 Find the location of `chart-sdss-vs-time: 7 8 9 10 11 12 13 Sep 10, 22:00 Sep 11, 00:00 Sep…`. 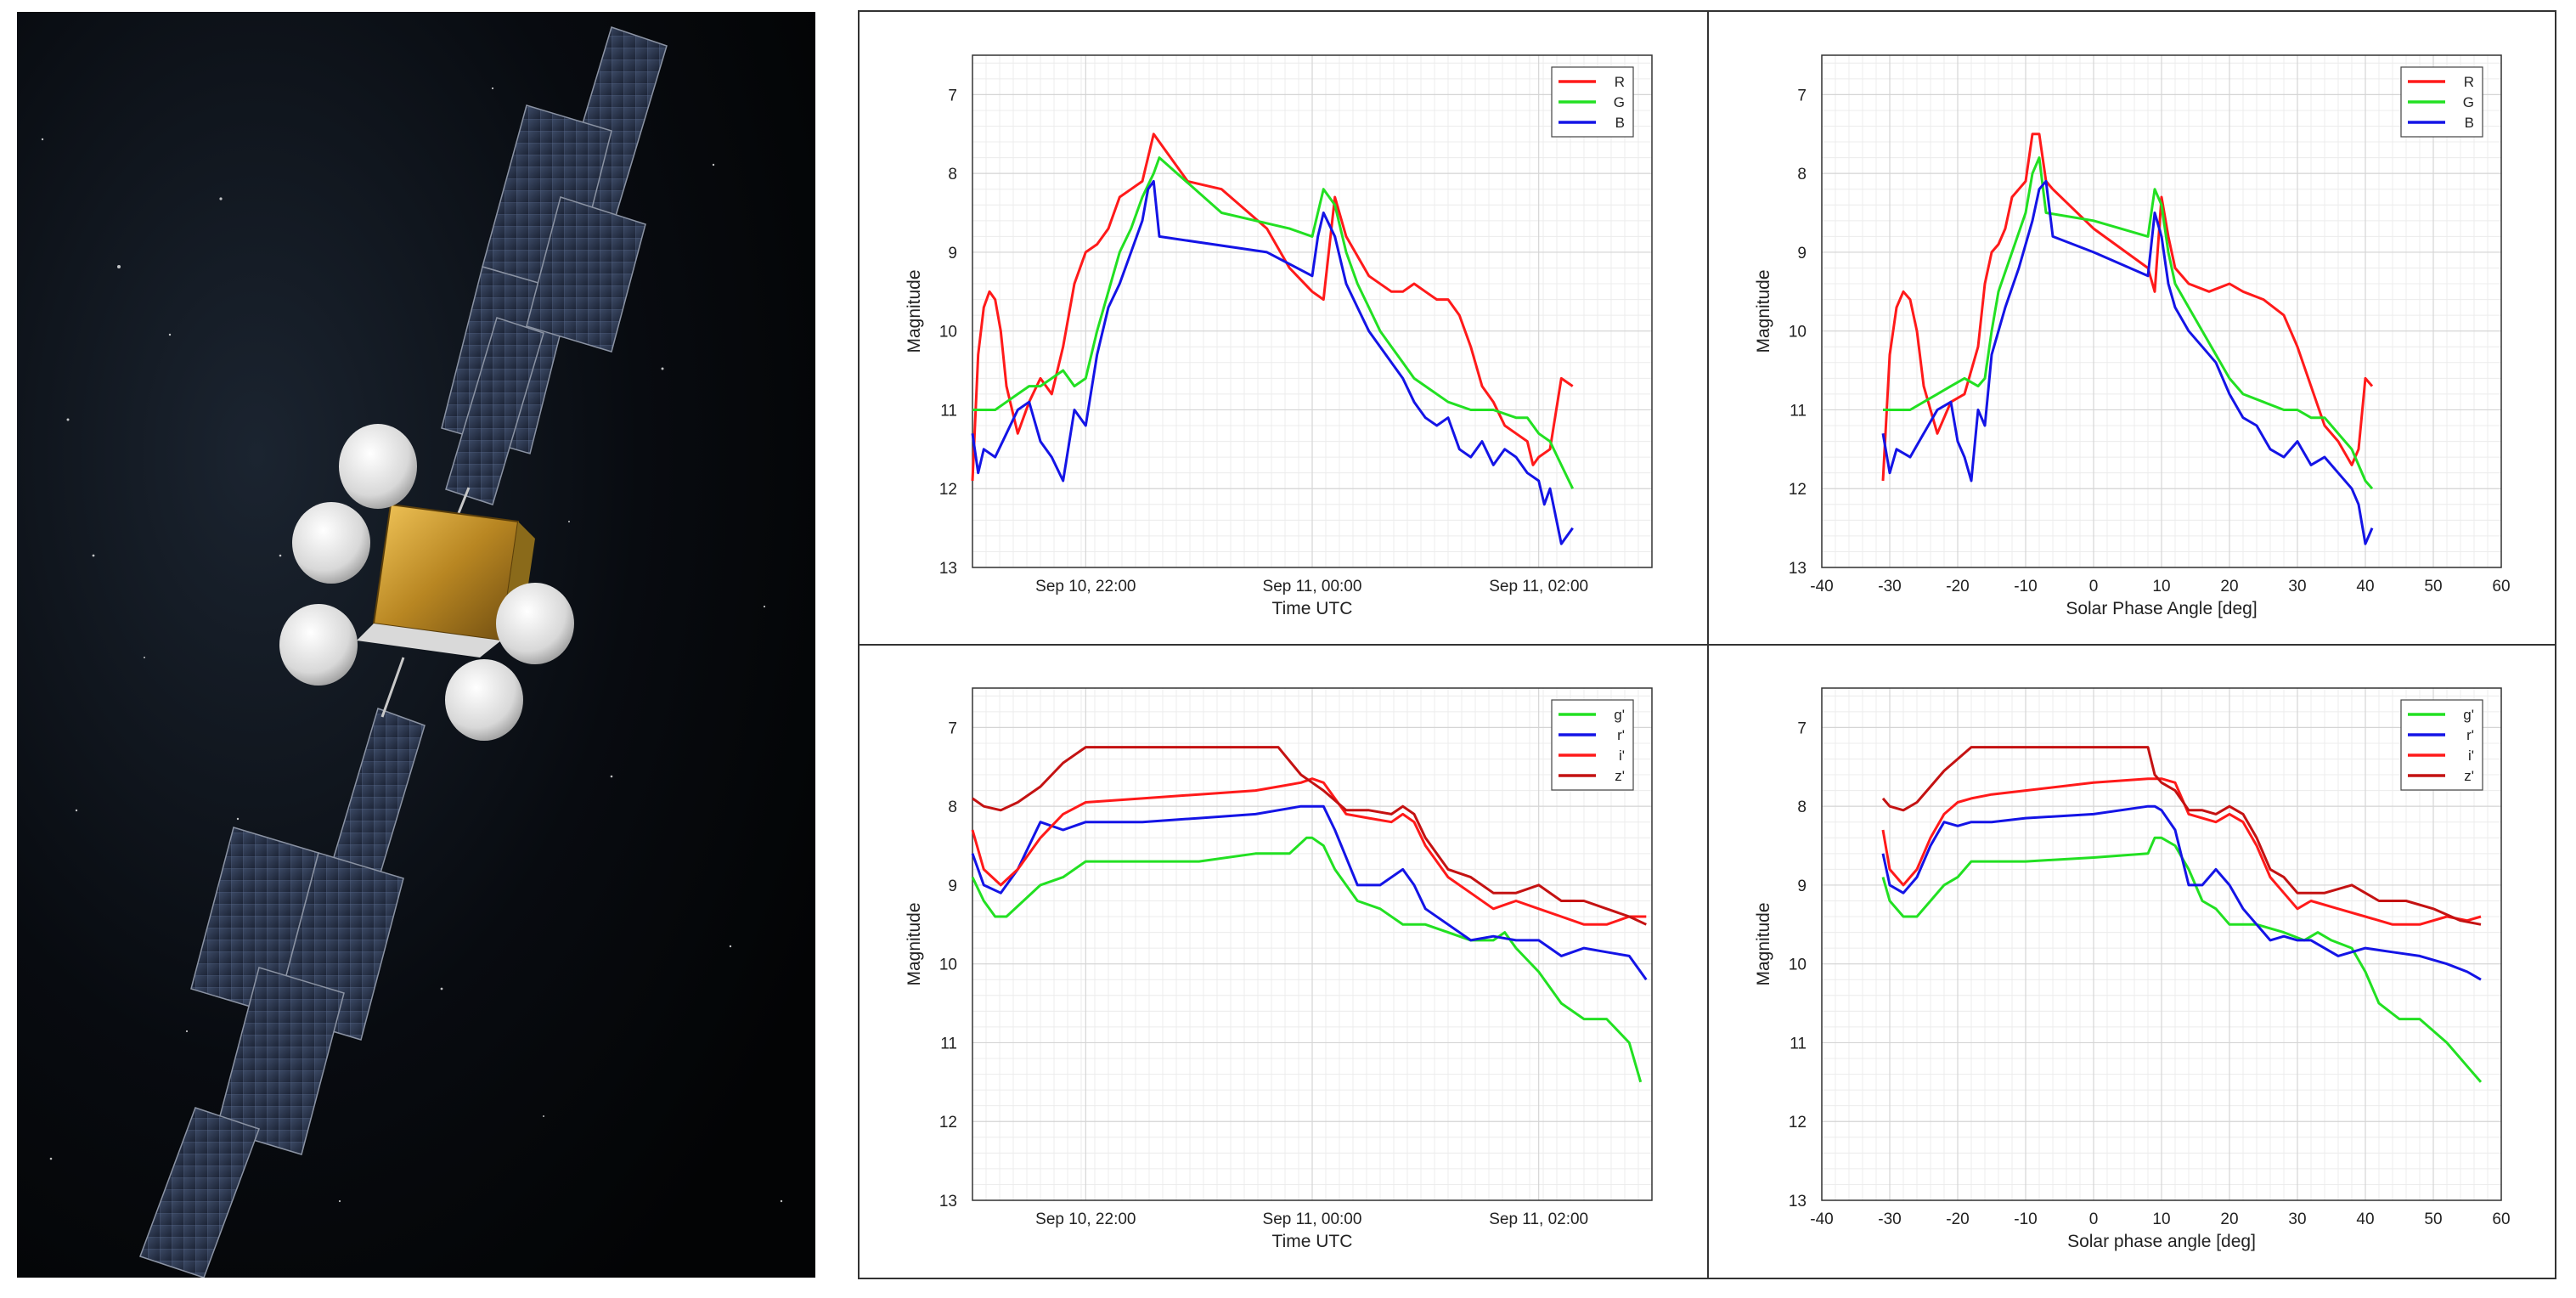

chart-sdss-vs-time: 7 8 9 10 11 12 13 Sep 10, 22:00 Sep 11, 00:00 Sep… is located at coordinates (1279, 969).